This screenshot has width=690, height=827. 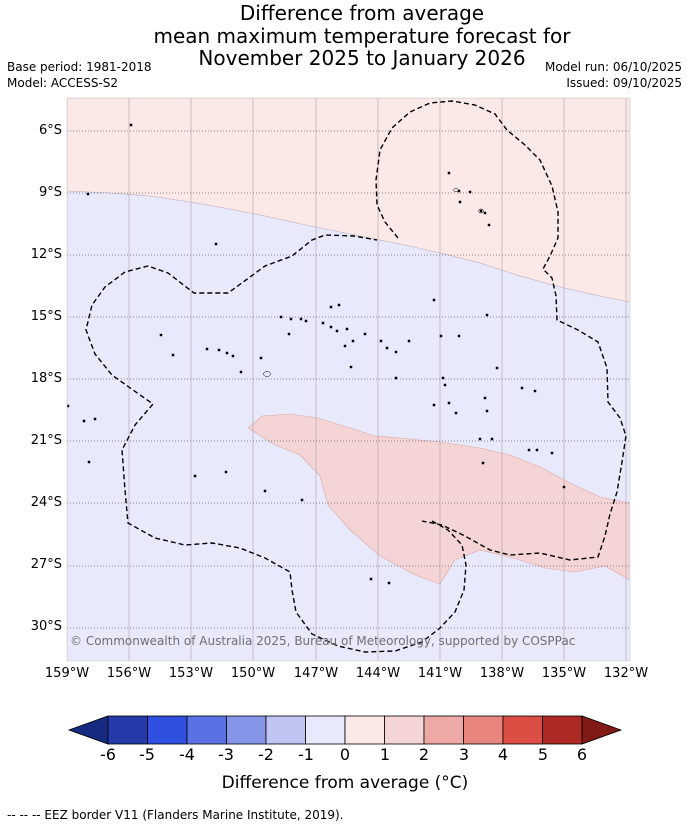 What do you see at coordinates (46, 378) in the screenshot?
I see `lat-label: 18°S` at bounding box center [46, 378].